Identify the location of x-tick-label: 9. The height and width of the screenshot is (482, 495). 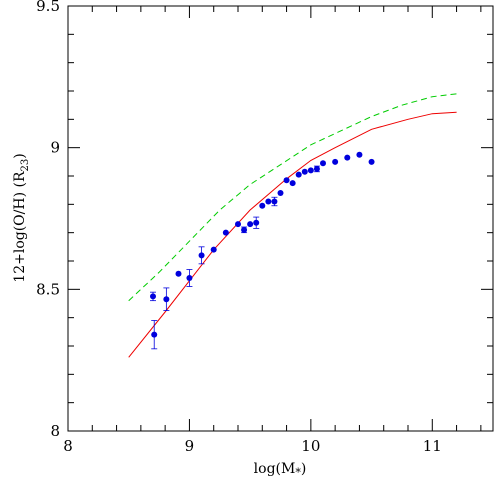
(190, 446).